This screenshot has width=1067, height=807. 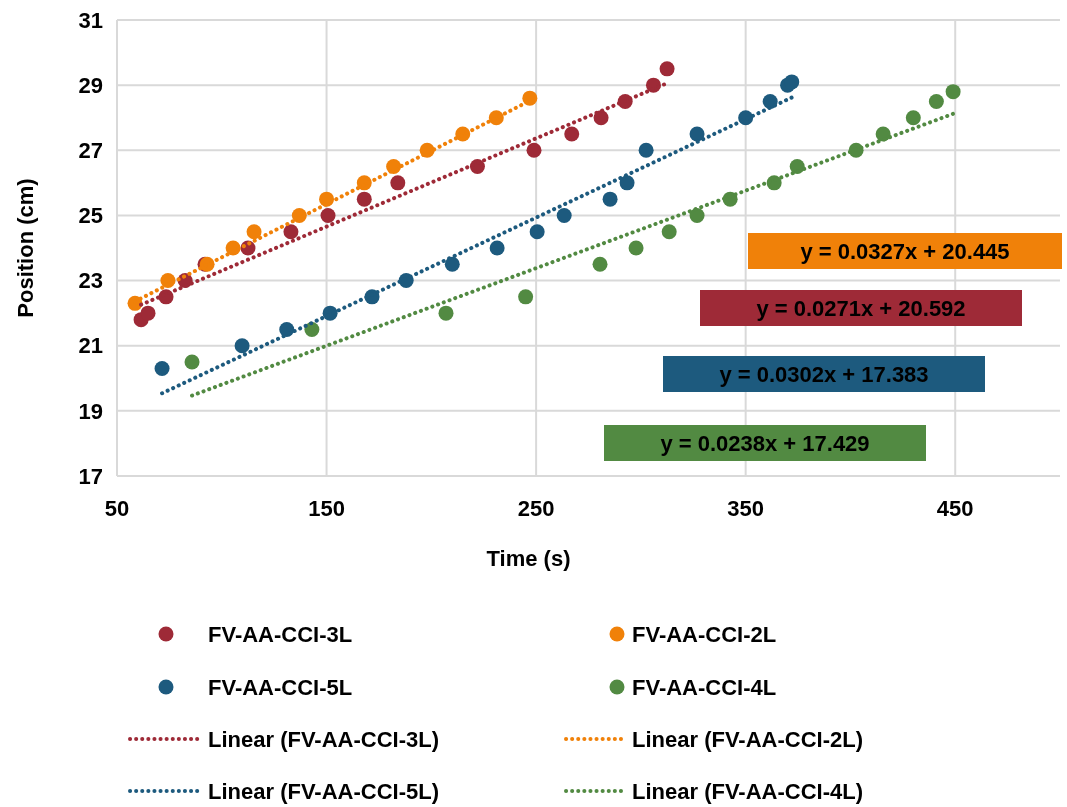 What do you see at coordinates (746, 508) in the screenshot?
I see `x-tick-label: 350` at bounding box center [746, 508].